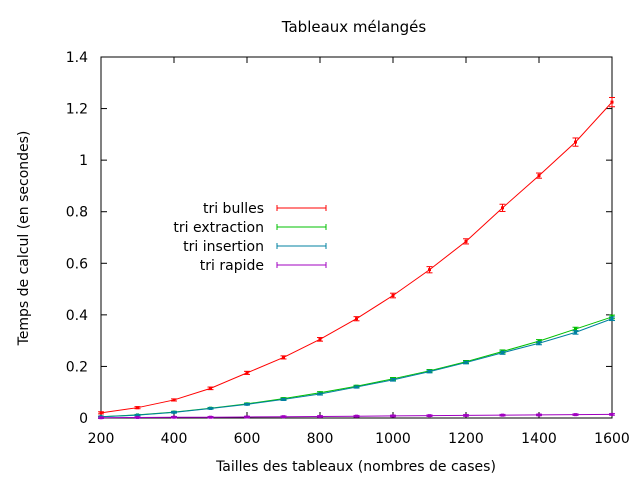  I want to click on x-tick-label: 1200, so click(466, 439).